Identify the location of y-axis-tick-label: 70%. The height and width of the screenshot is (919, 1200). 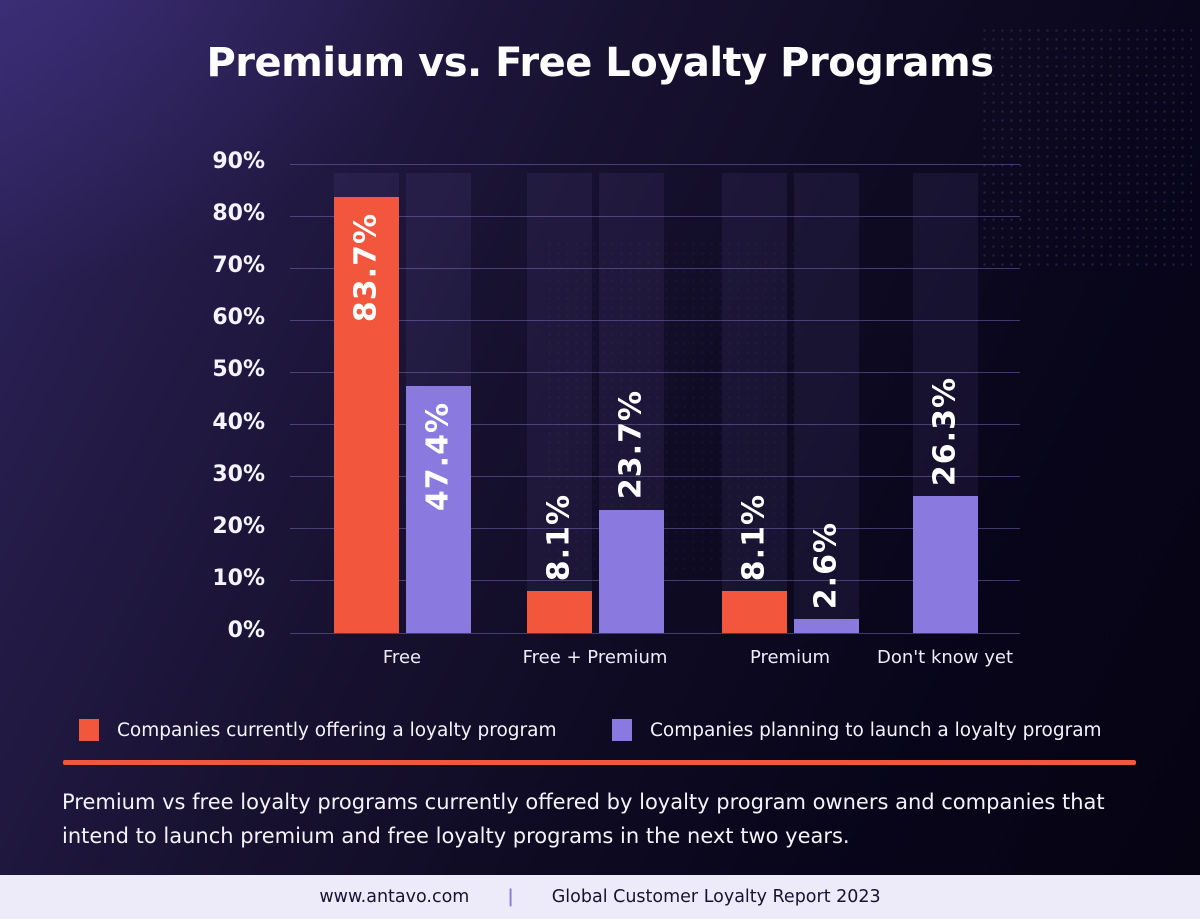
(238, 266).